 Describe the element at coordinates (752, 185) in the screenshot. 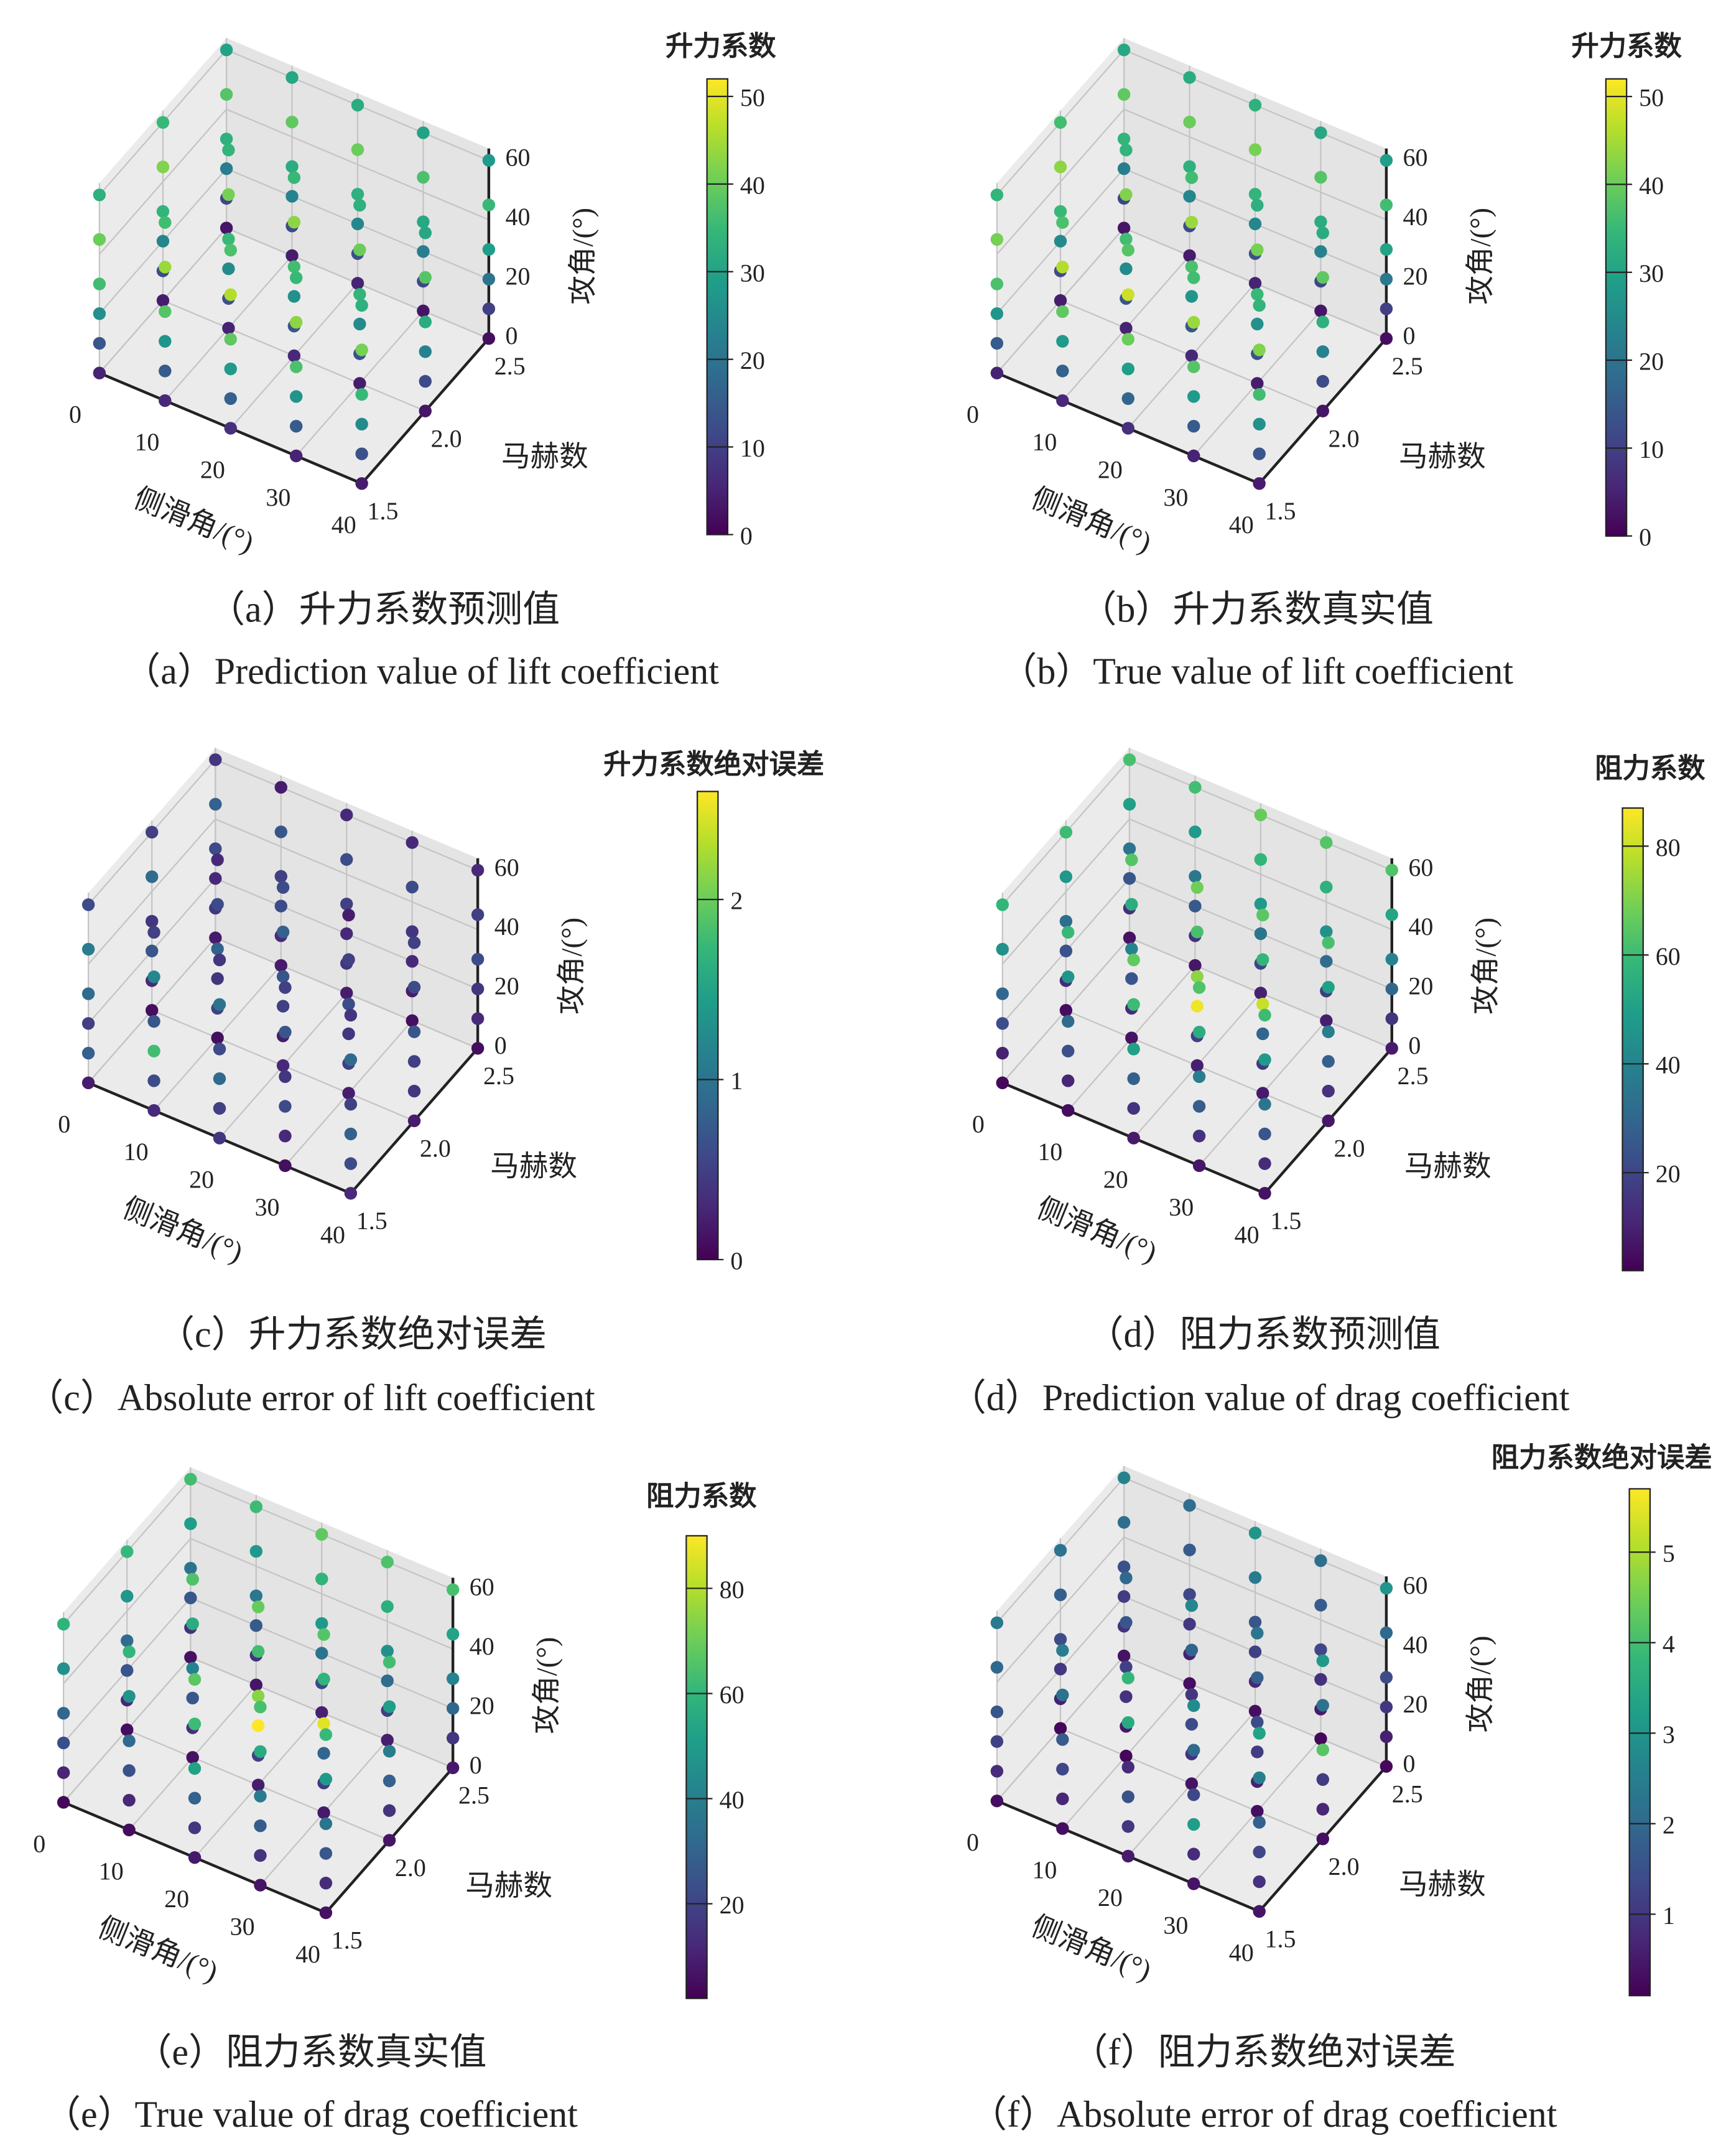

I see `colorbar-tick-label: 40` at that location.